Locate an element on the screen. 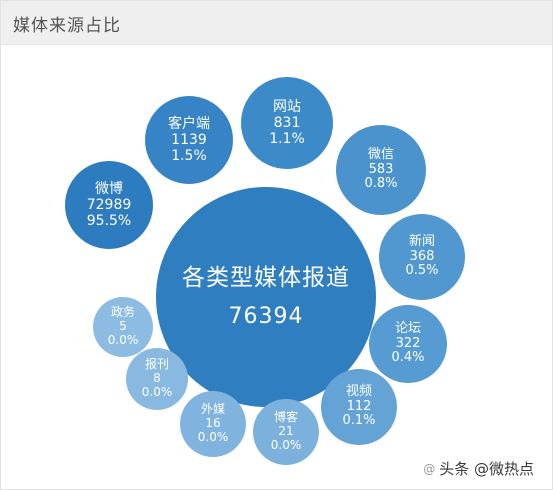 The image size is (553, 490). bubble-weibo-count: 72989 is located at coordinates (109, 204).